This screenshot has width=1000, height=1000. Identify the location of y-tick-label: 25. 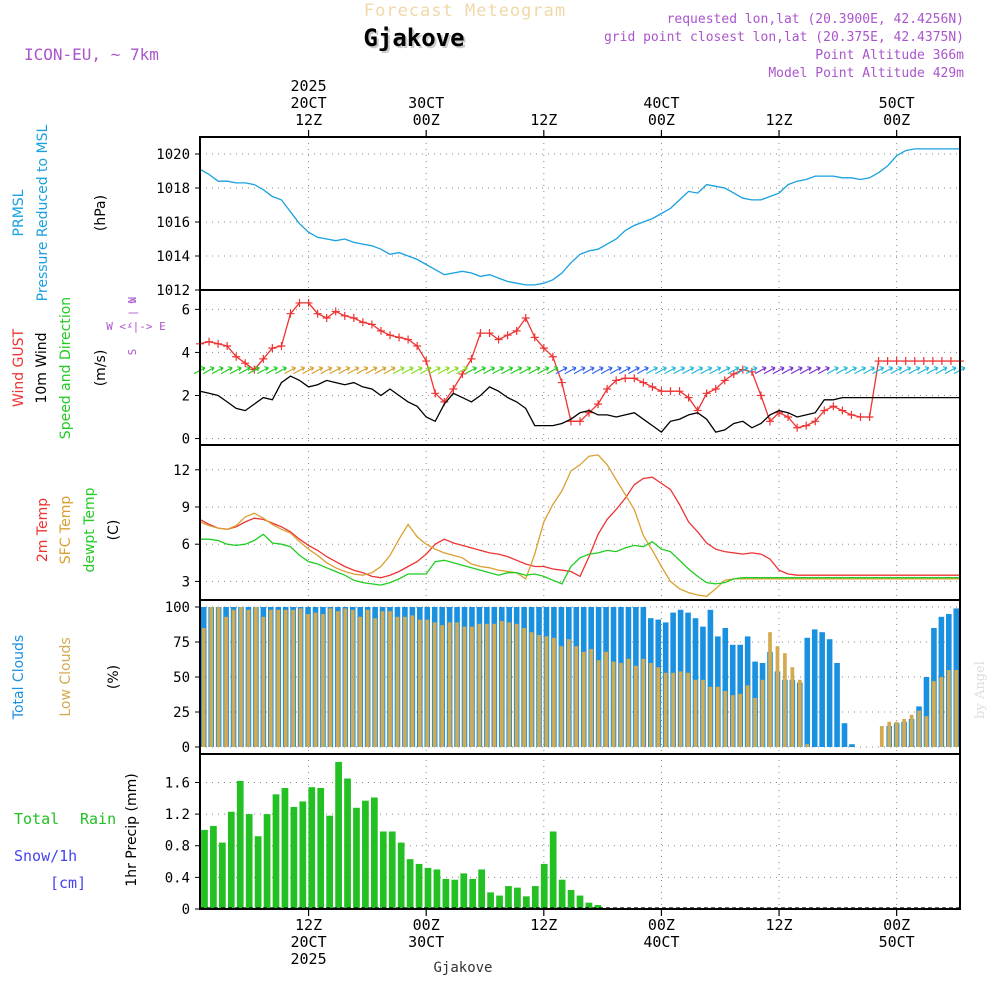
(181, 713).